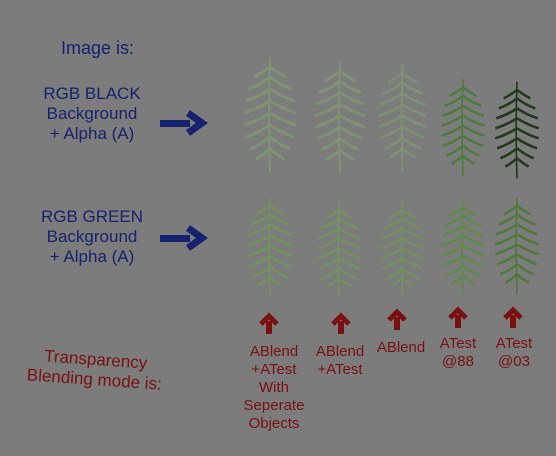  Describe the element at coordinates (95, 370) in the screenshot. I see `blending-mode-label: Transparency Blending mode is:` at that location.